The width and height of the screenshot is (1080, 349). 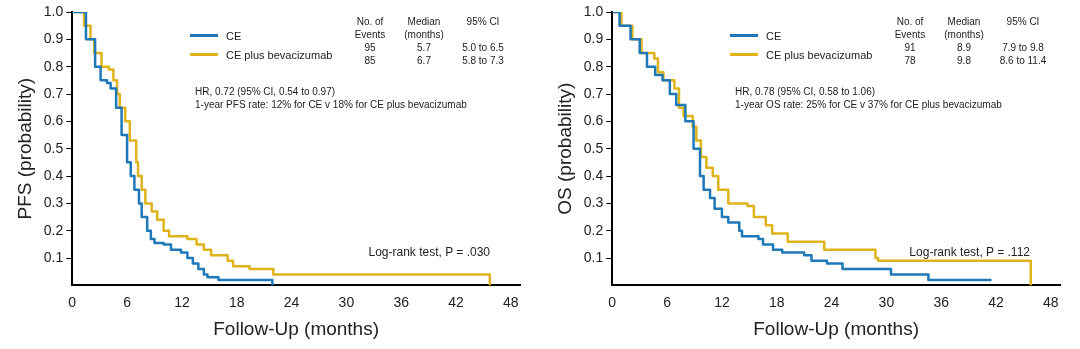 What do you see at coordinates (1023, 60) in the screenshot?
I see `annotation: 8.6 to 11.4` at bounding box center [1023, 60].